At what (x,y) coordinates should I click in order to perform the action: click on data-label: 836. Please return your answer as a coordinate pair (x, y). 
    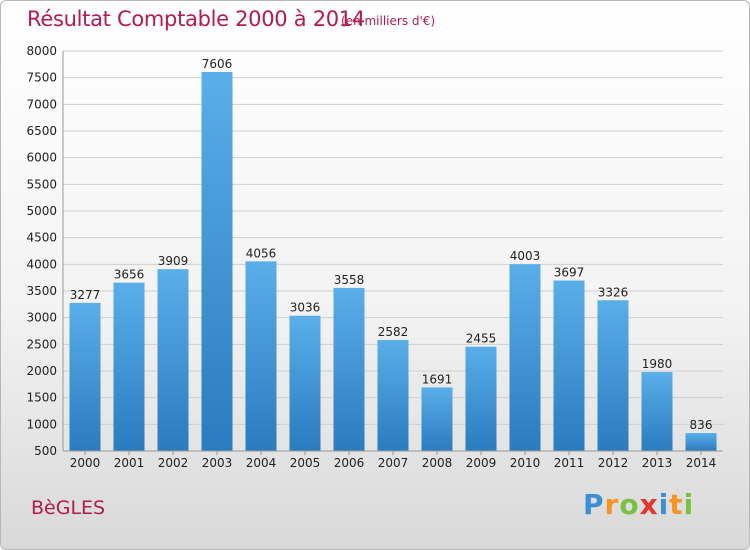
    Looking at the image, I should click on (701, 425).